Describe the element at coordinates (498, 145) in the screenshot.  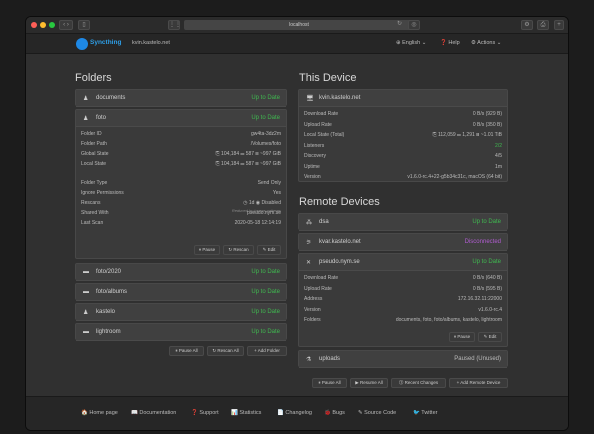
I see `detail-value: 2/2` at that location.